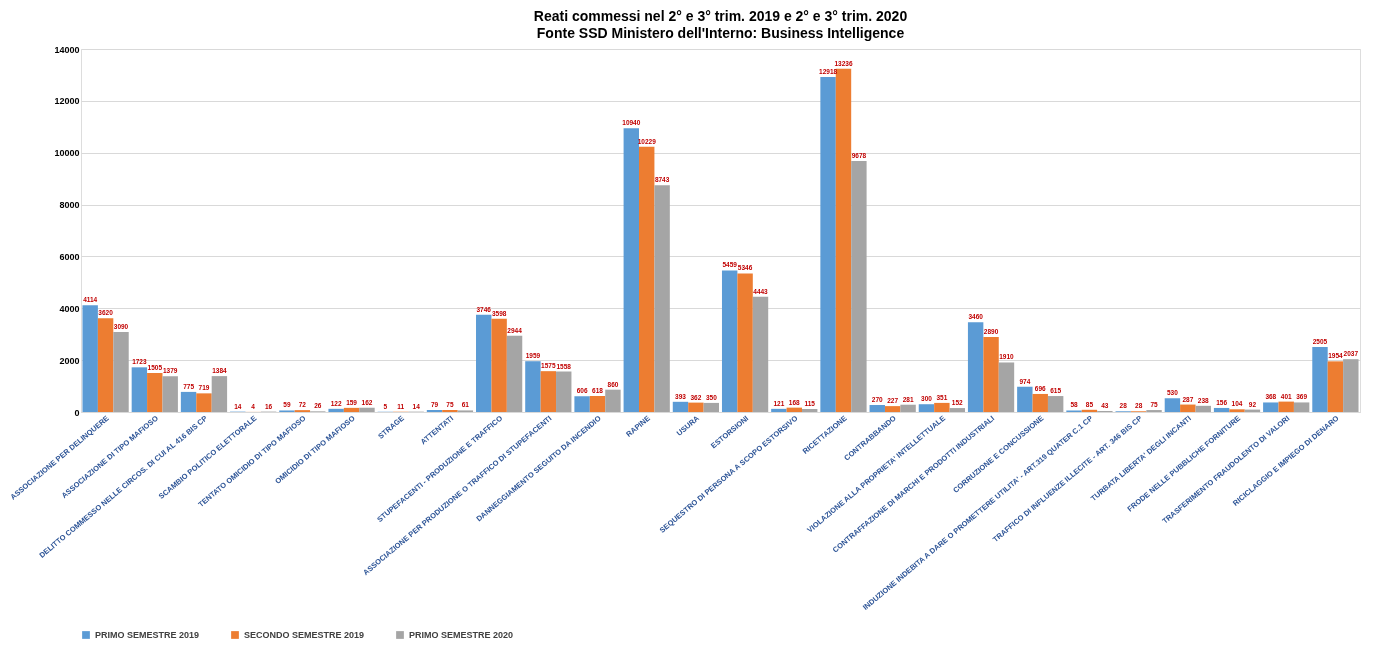  What do you see at coordinates (720, 33) in the screenshot?
I see `chart-subtitle: Fonte SSD Ministero dell'Interno: Business Intelligence` at bounding box center [720, 33].